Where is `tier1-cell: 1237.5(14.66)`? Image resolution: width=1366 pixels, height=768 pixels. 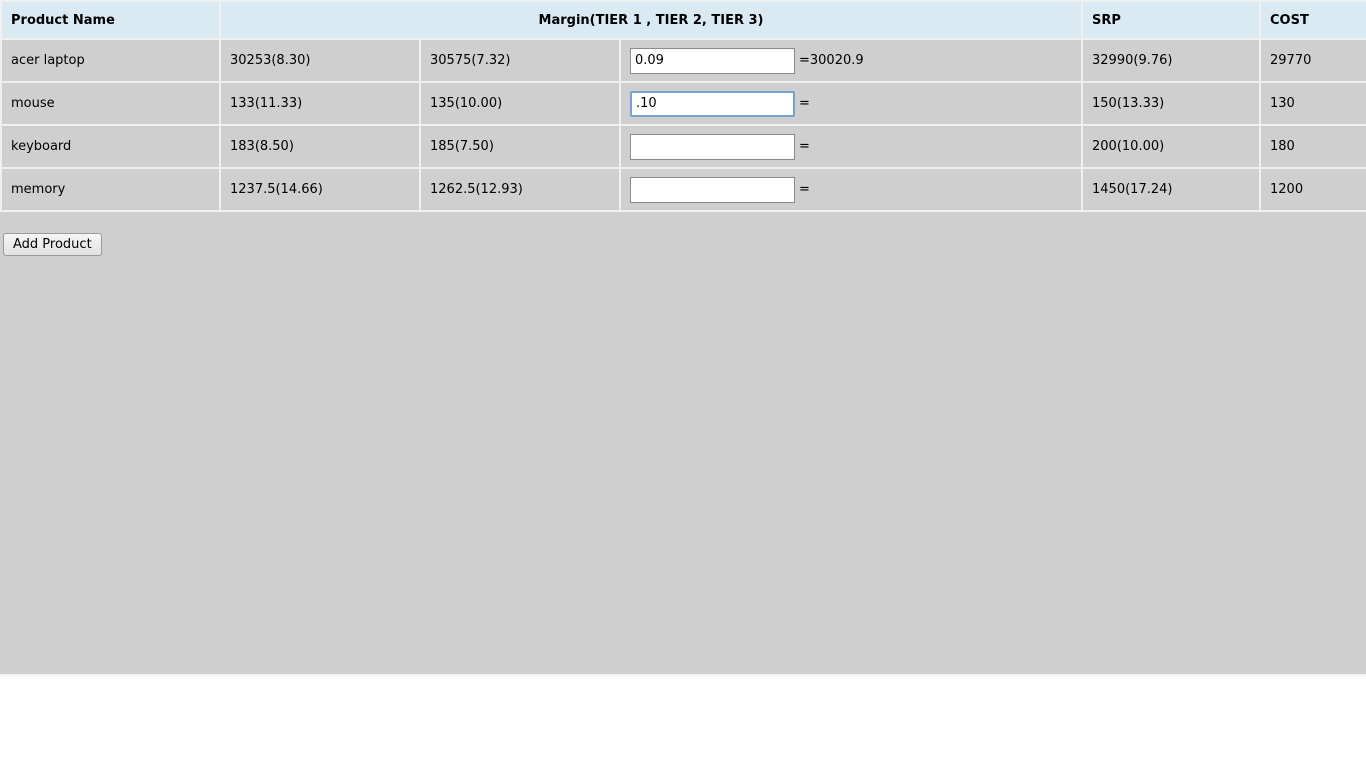
tier1-cell: 1237.5(14.66) is located at coordinates (320, 189).